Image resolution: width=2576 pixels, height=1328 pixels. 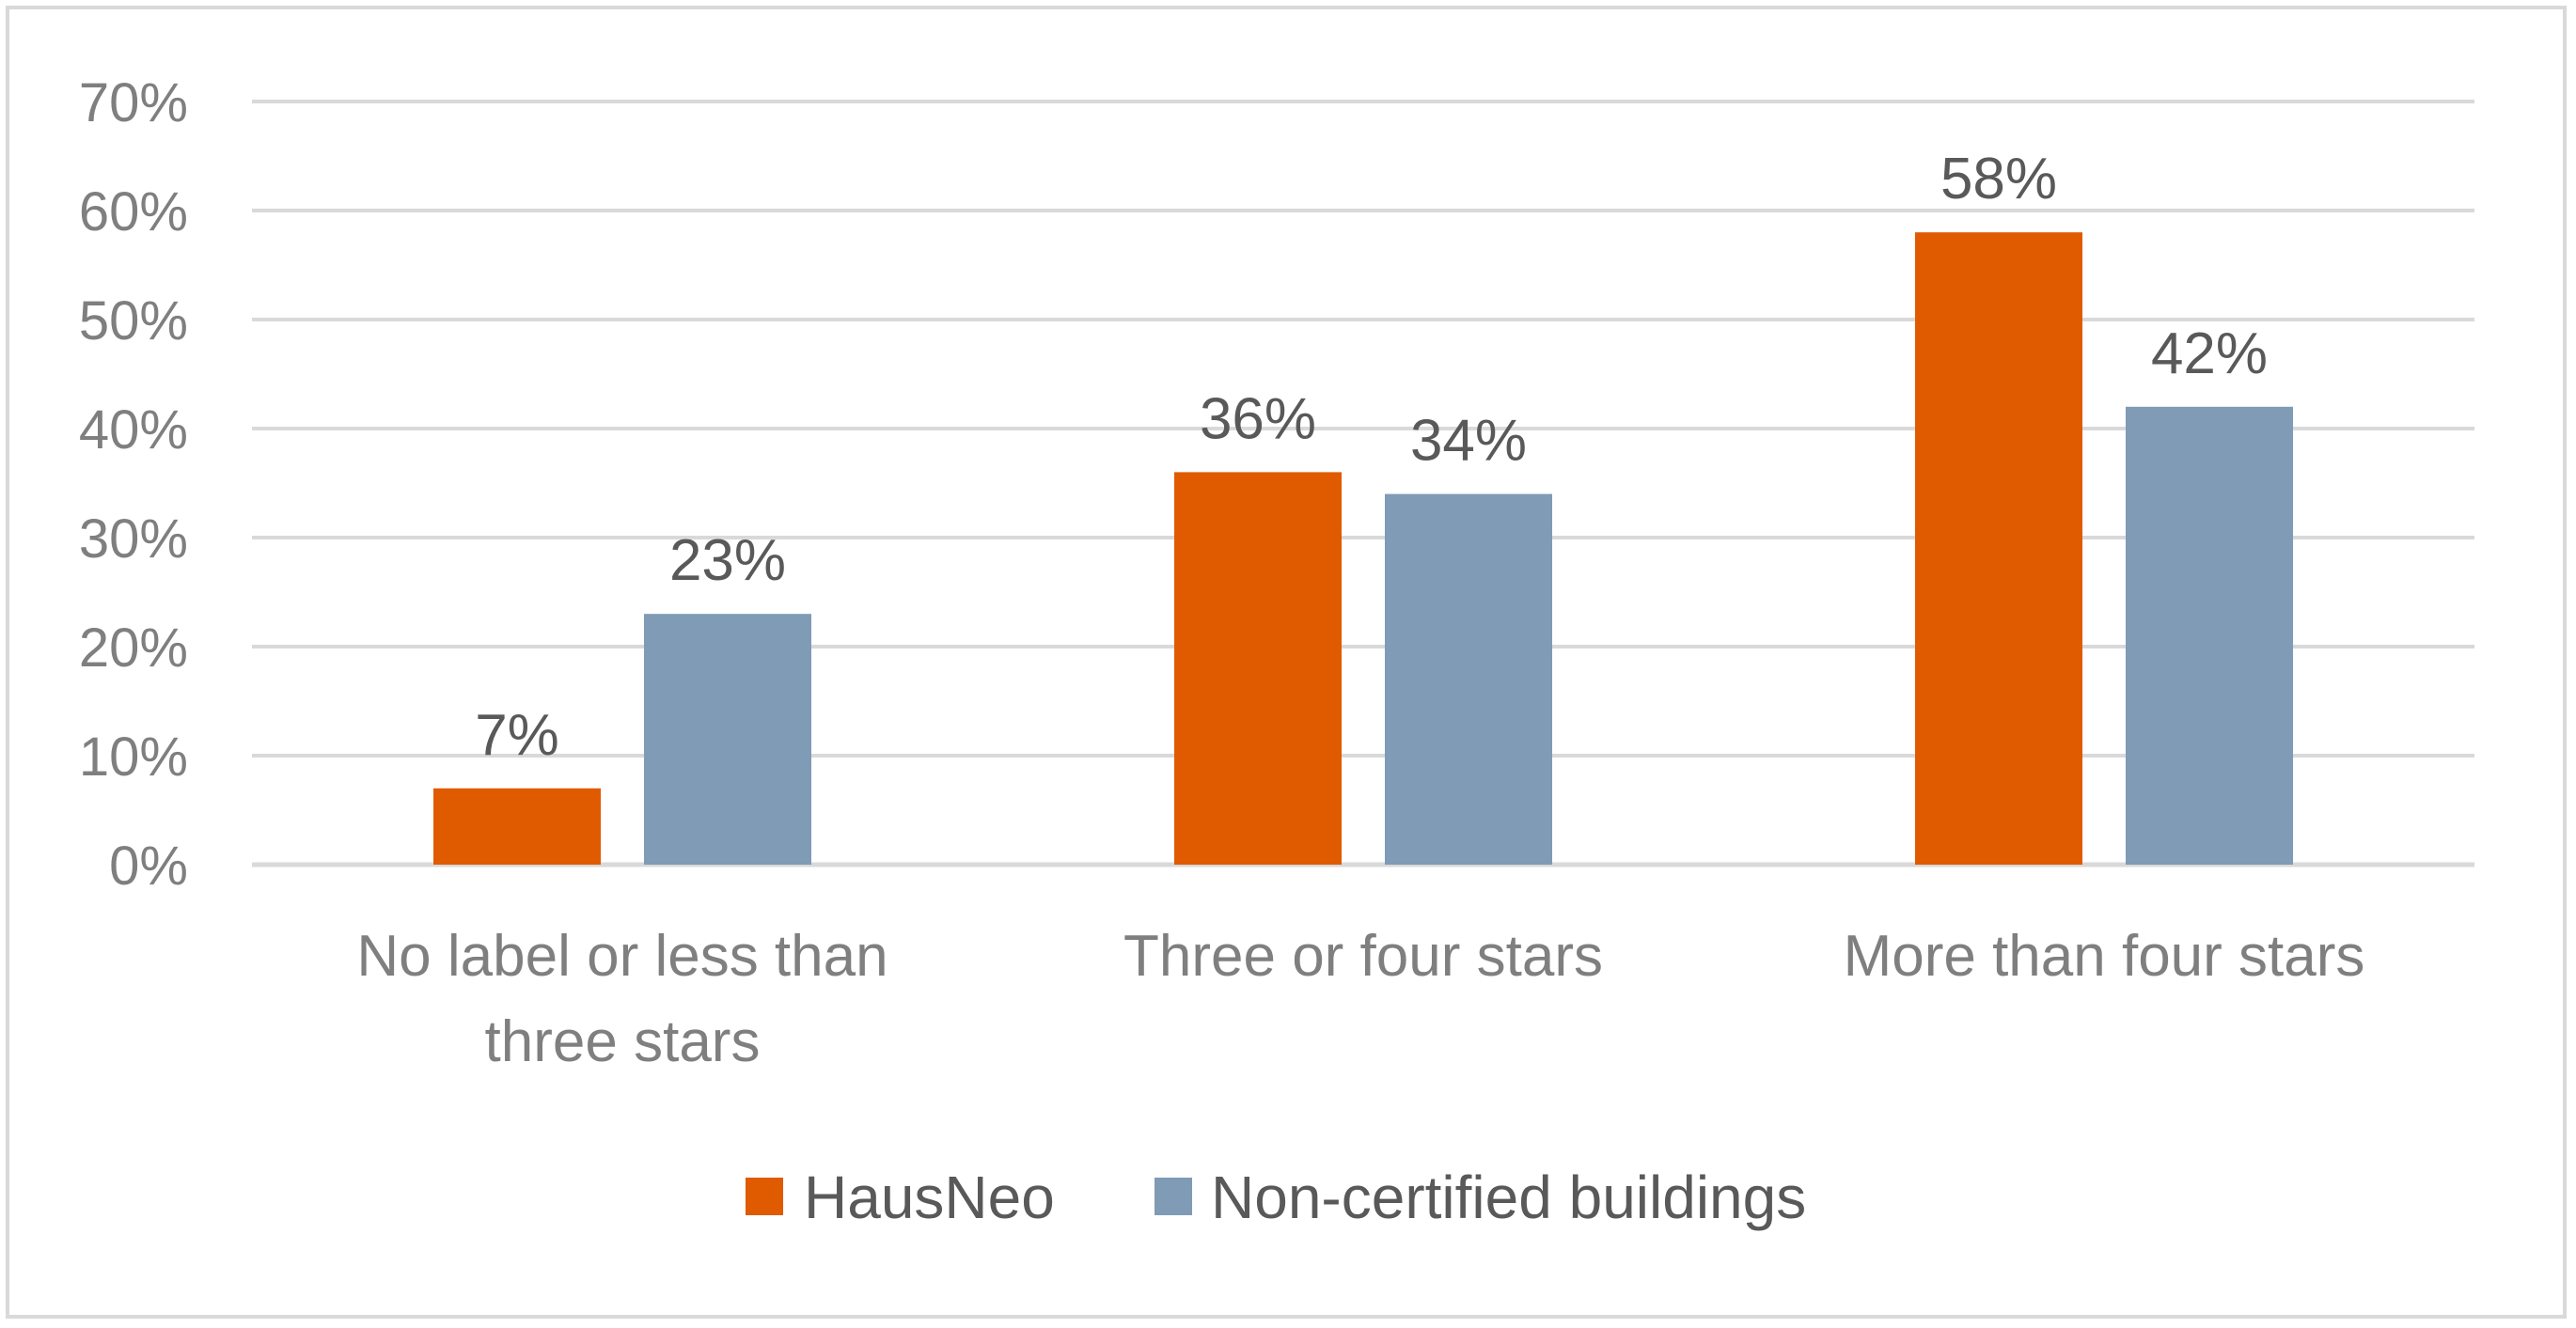 What do you see at coordinates (728, 560) in the screenshot?
I see `data-label: 23%` at bounding box center [728, 560].